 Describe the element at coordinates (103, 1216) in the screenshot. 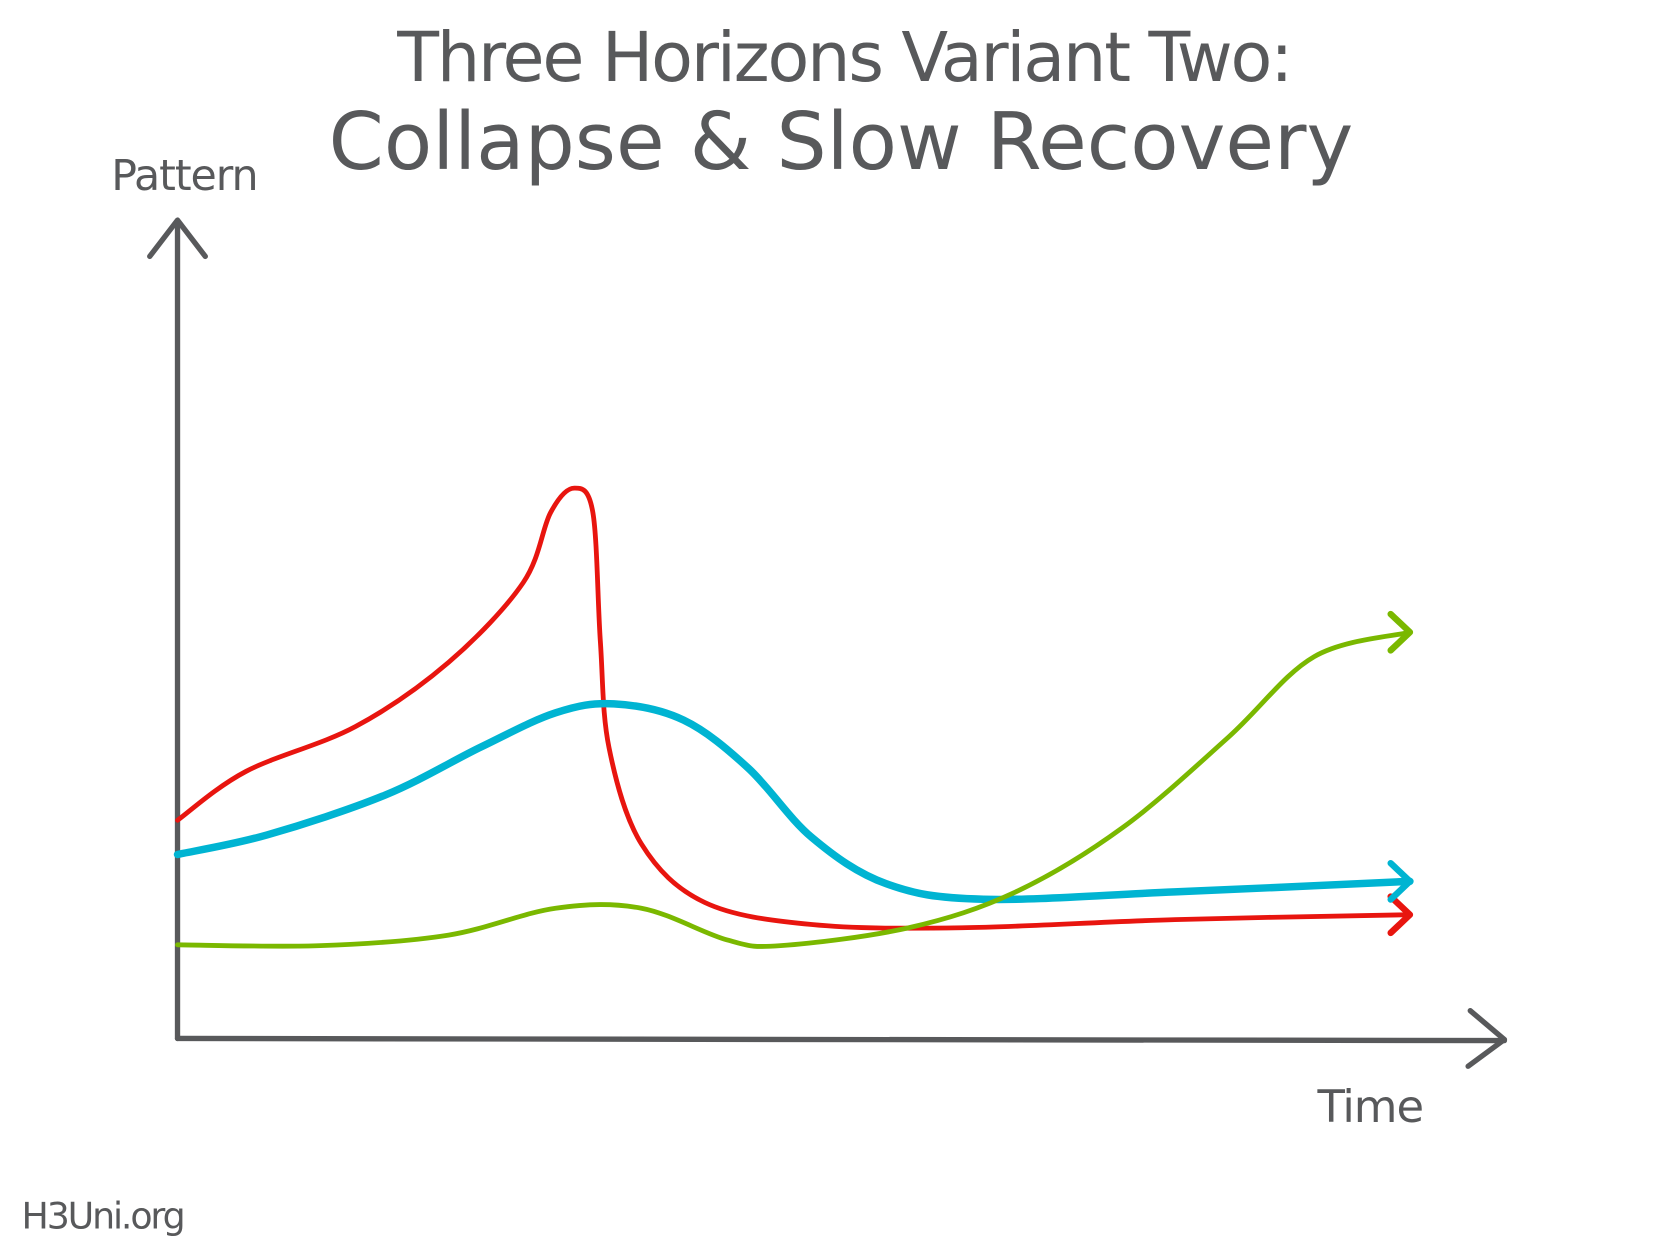

I see `footer-credit: H3Uni.org` at that location.